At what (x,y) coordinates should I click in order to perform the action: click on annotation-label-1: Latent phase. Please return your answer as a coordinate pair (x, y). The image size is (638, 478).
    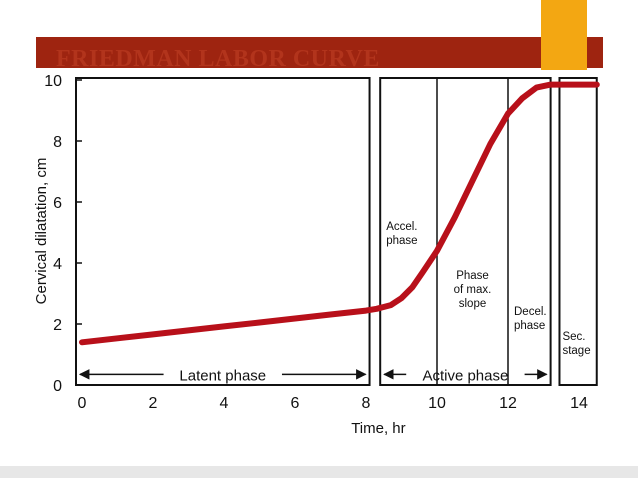
    Looking at the image, I should click on (222, 375).